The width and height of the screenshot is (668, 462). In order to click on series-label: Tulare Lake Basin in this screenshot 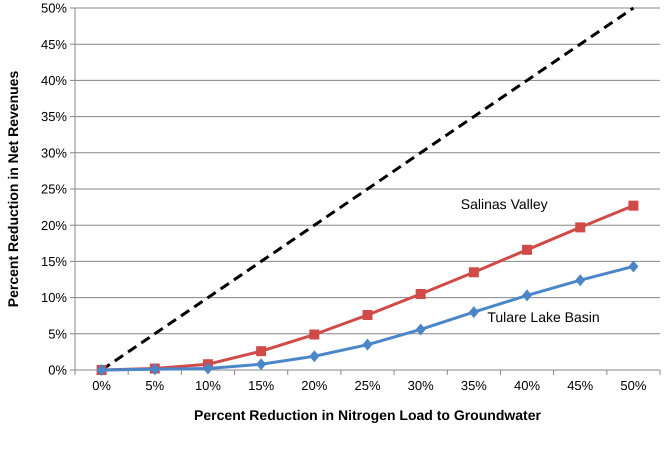, I will do `click(543, 316)`.